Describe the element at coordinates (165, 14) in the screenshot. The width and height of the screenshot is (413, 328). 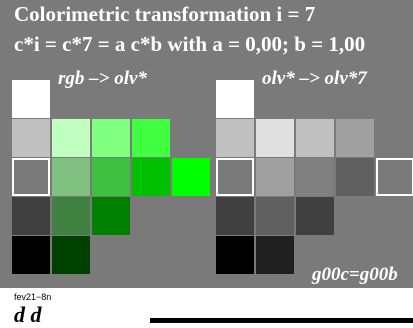
I see `chart-title: Colorimetric transformation i = 7` at that location.